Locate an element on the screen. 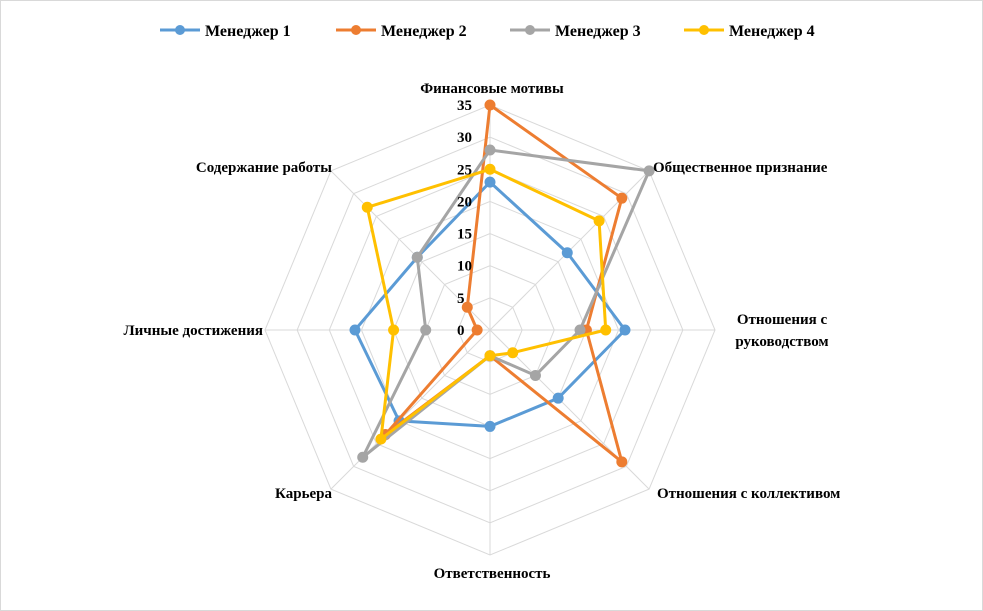  category-label: Общественное признание is located at coordinates (740, 168).